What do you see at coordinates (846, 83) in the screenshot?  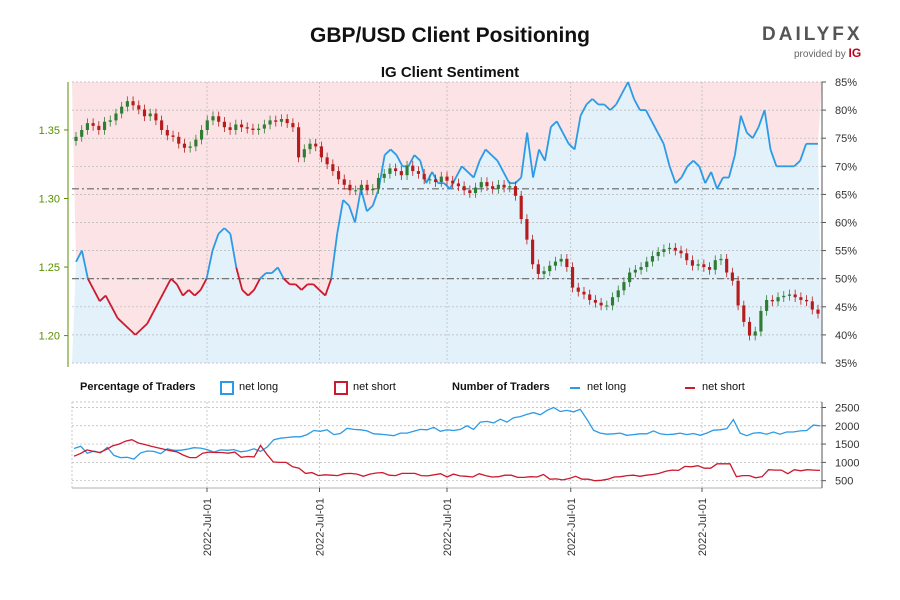 I see `pct-tick-label: 85%` at bounding box center [846, 83].